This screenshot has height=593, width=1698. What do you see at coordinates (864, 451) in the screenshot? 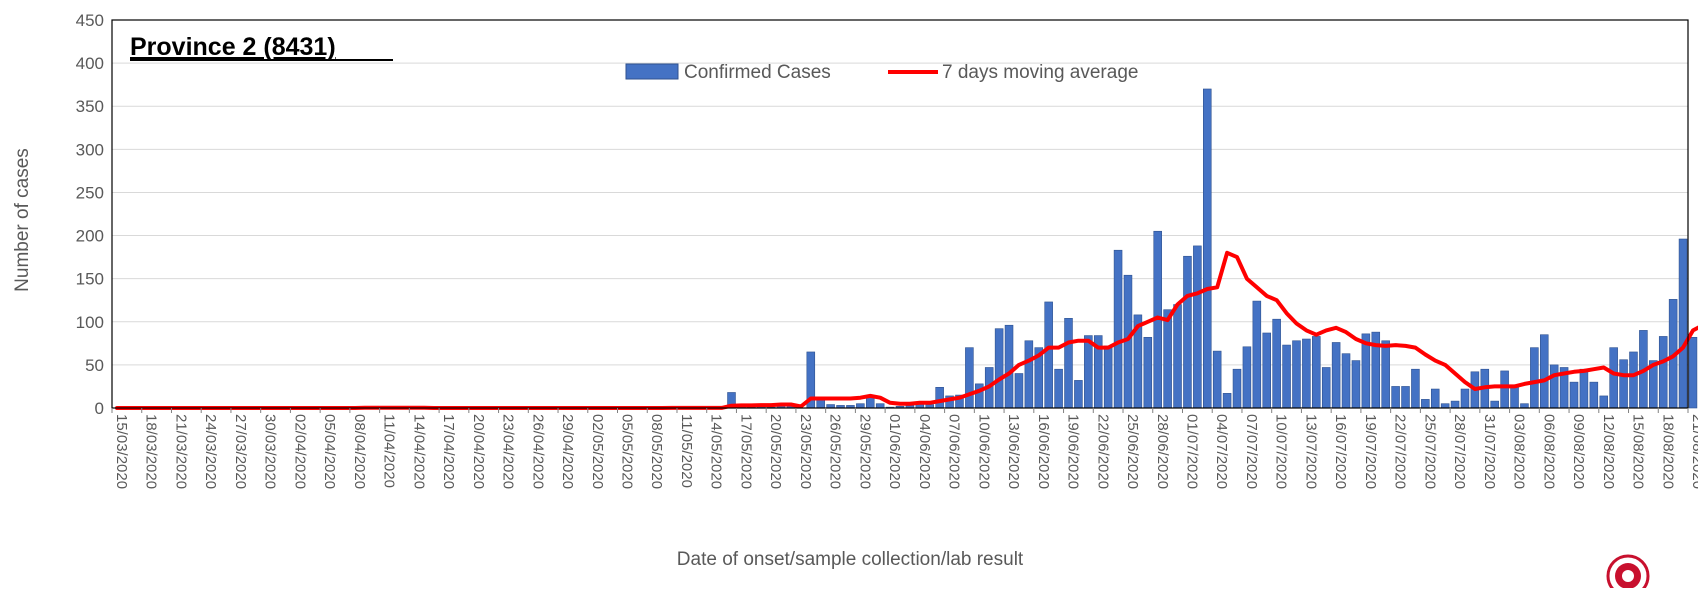
I see `x-tick-label: 29/05/2020` at bounding box center [864, 451].